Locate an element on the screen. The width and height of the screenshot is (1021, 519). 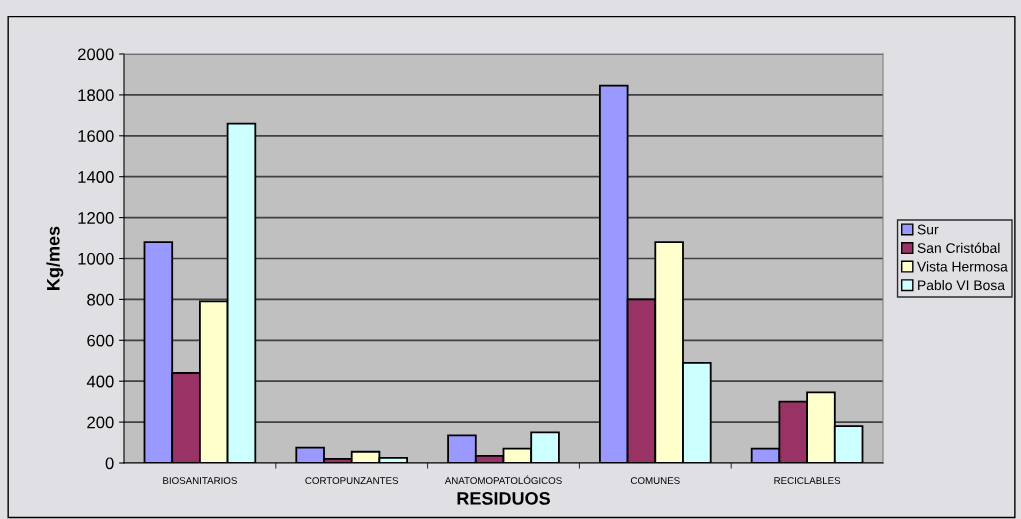
x-tick-label: RECICLABLES is located at coordinates (807, 481).